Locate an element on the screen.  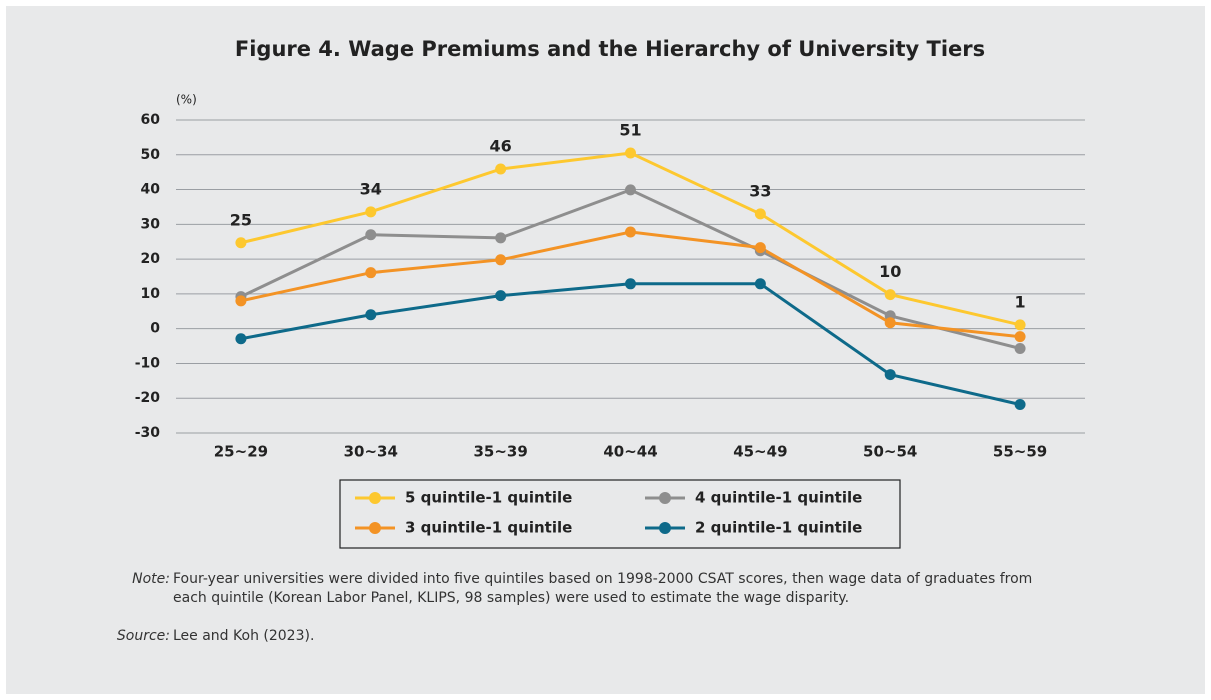
x-tick-label: 40~44 is located at coordinates (630, 452).